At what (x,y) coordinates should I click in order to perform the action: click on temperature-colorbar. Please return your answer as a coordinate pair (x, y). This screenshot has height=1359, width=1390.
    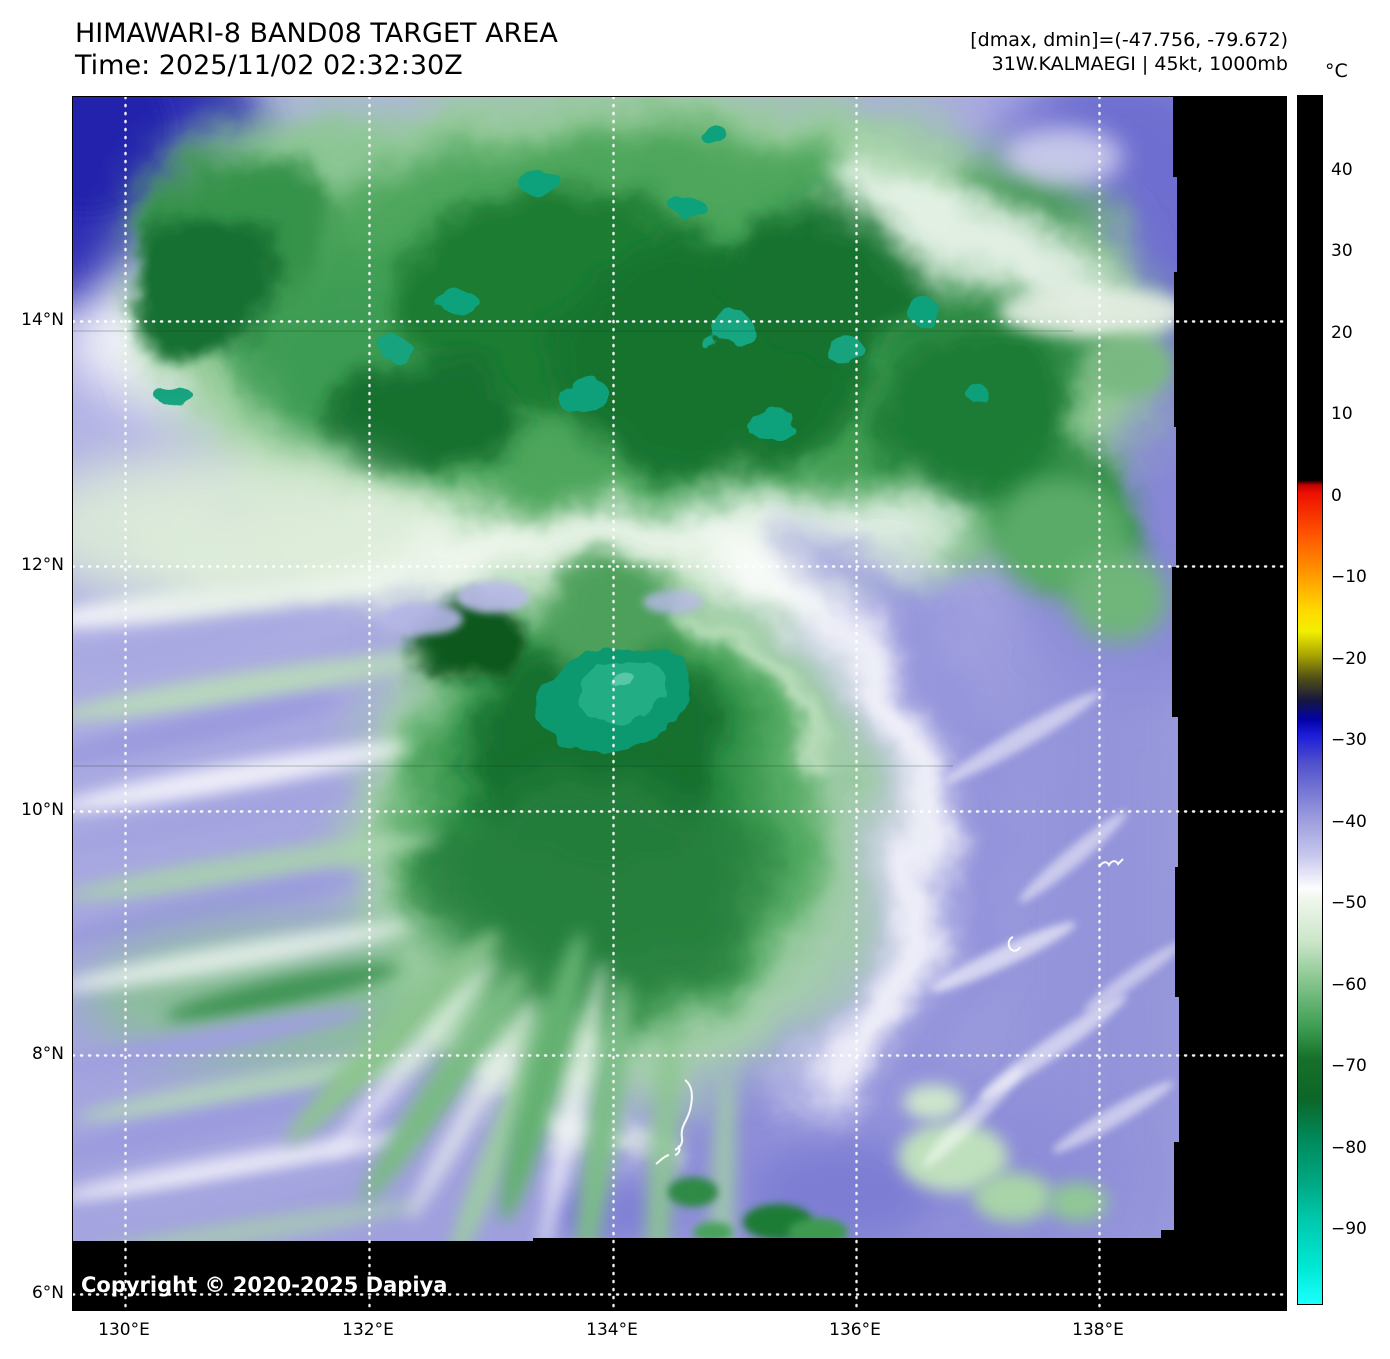
    Looking at the image, I should click on (1310, 700).